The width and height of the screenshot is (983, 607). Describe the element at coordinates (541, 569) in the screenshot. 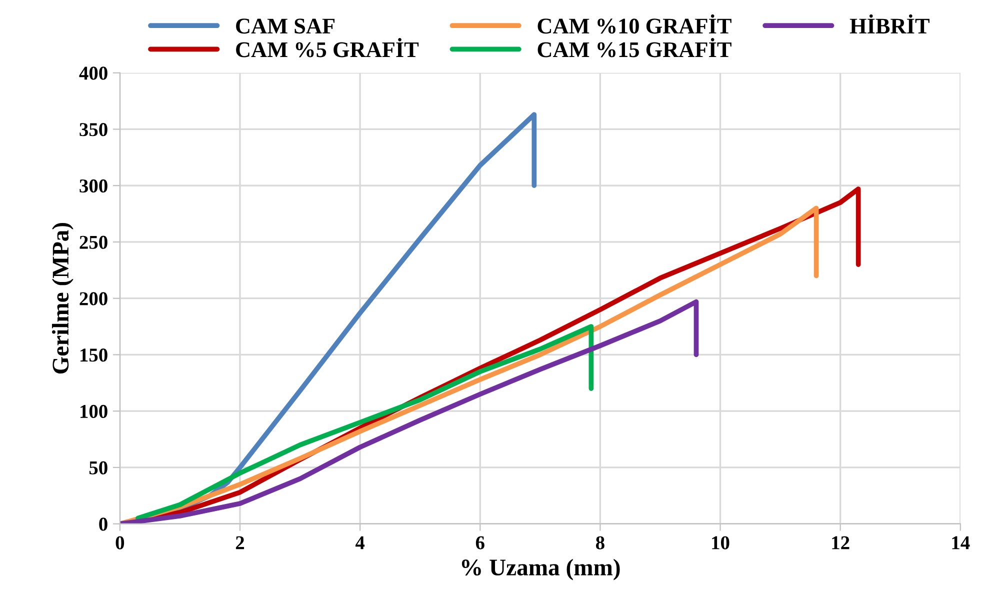

I see `x-axis-title: % Uzama (mm)` at that location.